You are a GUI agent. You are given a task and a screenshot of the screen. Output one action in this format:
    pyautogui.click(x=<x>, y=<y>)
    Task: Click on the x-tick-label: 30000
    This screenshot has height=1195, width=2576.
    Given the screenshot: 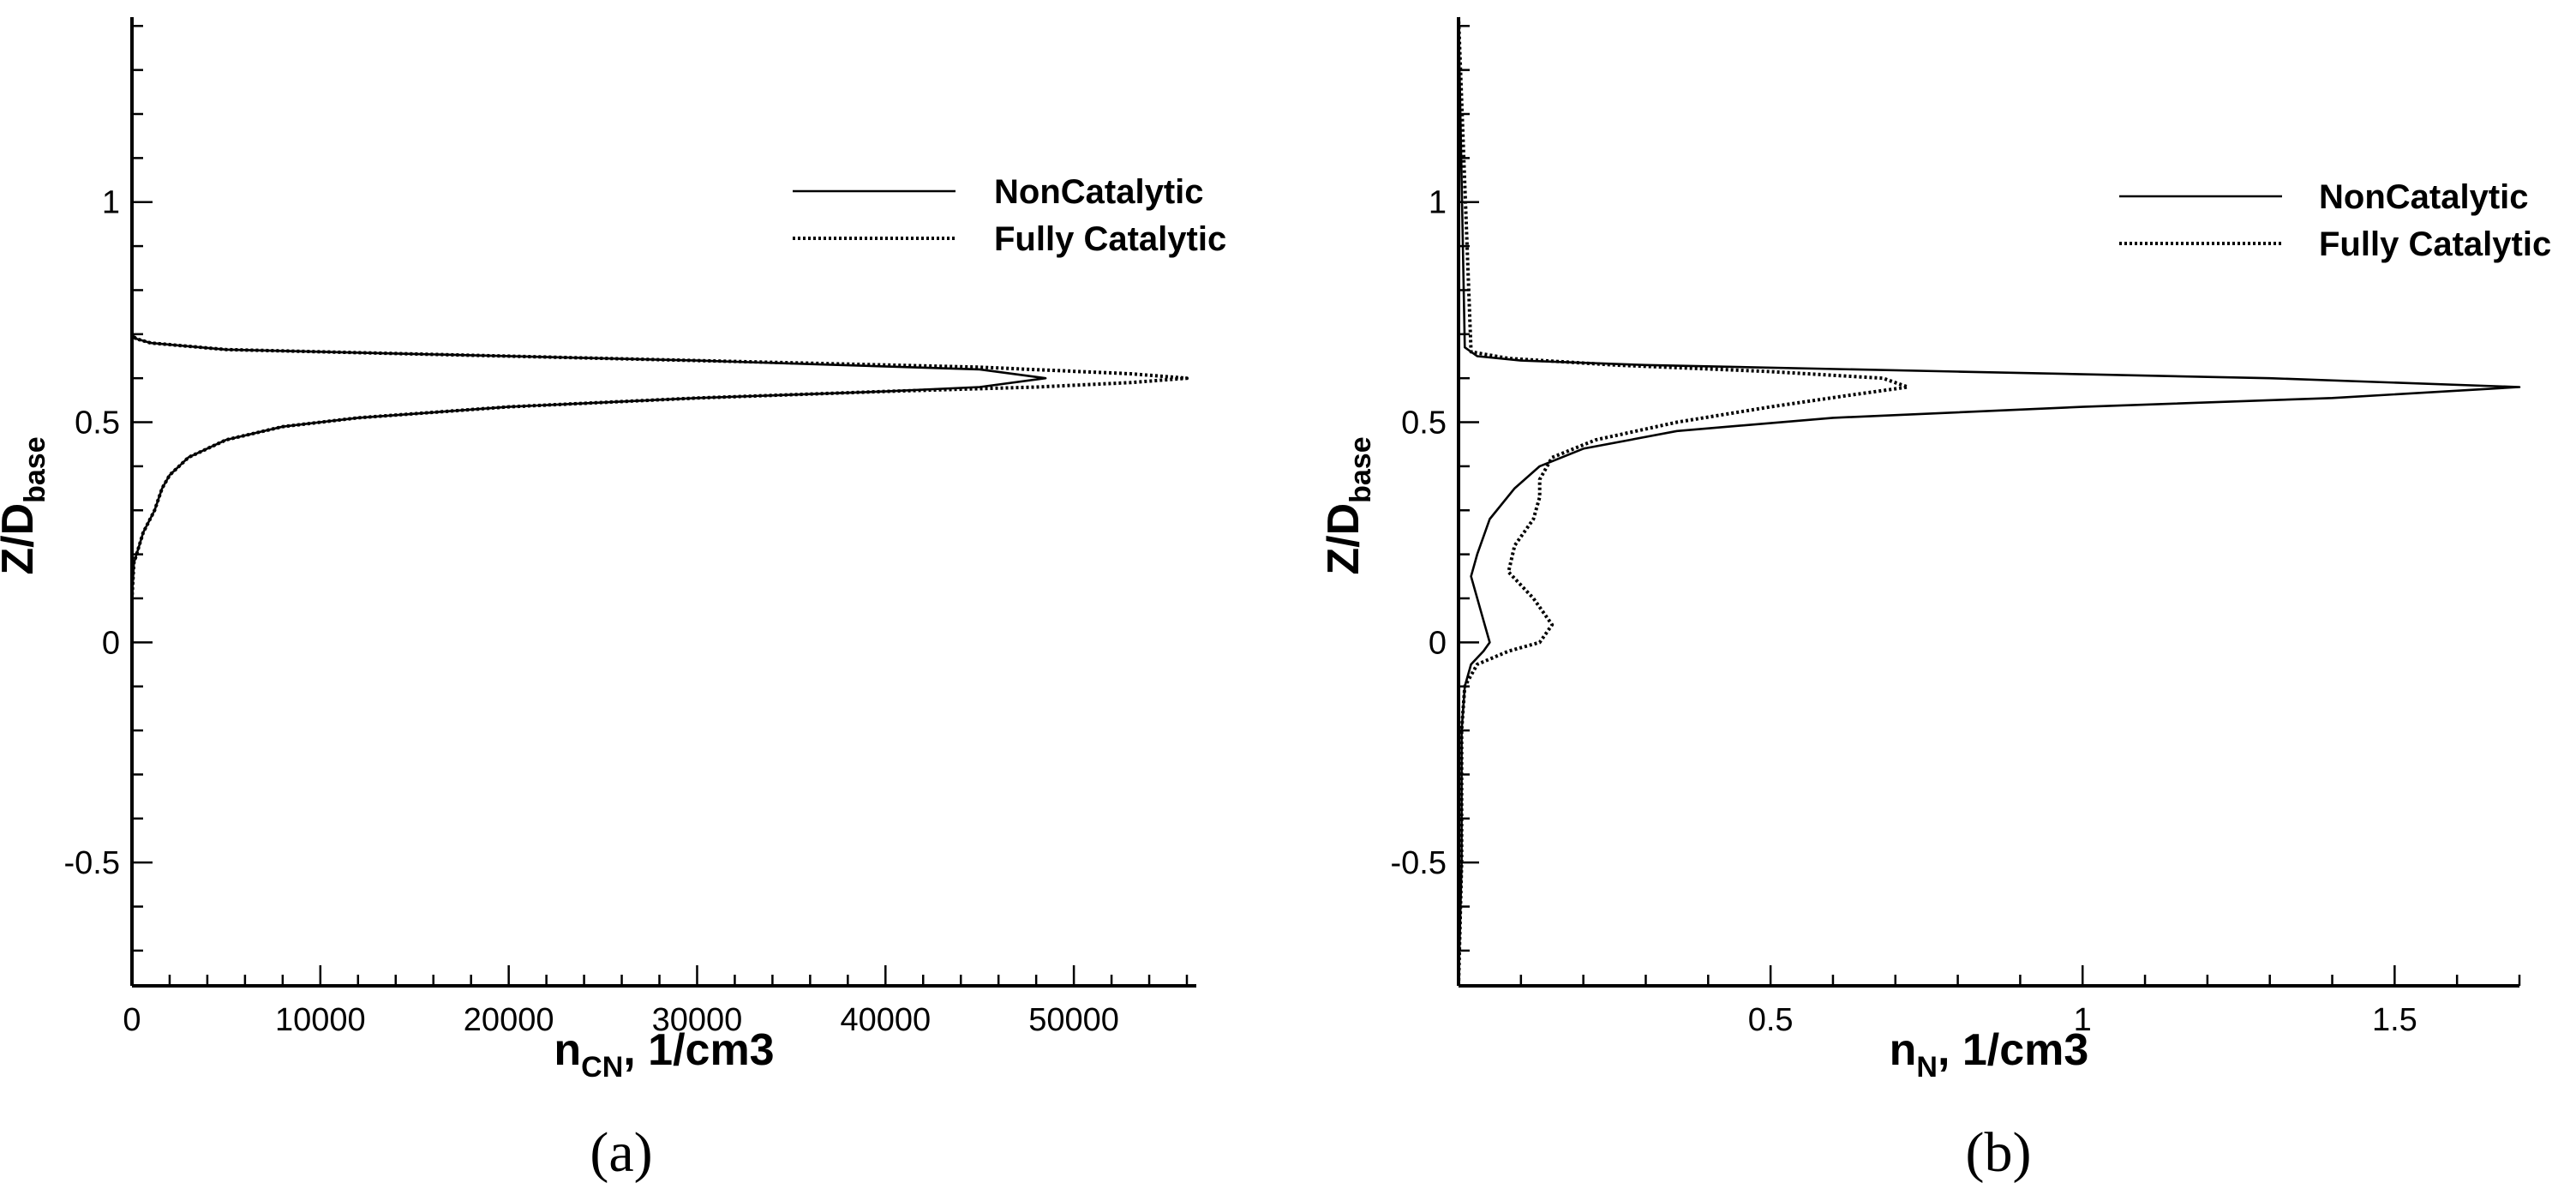 What is the action you would take?
    pyautogui.click(x=697, y=1020)
    